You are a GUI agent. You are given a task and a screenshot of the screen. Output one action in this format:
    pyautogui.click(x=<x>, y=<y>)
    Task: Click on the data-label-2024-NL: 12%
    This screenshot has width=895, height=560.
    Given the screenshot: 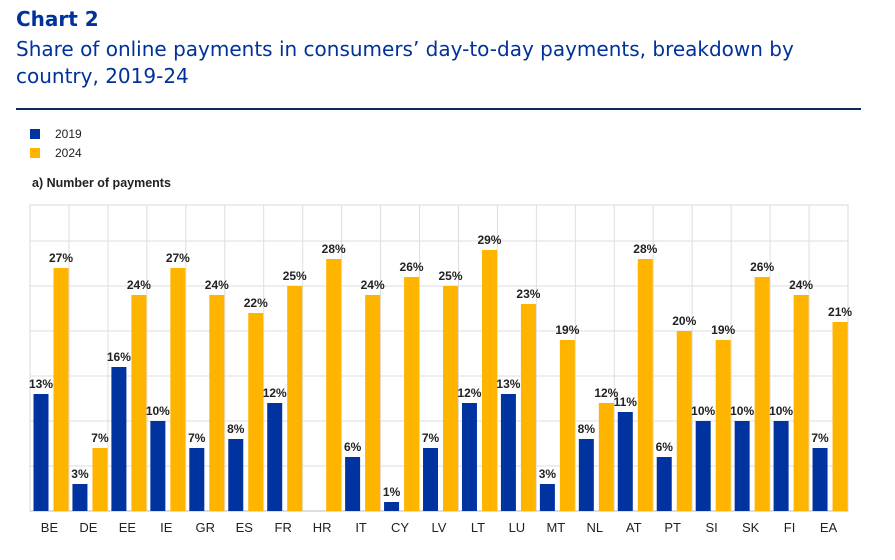 What is the action you would take?
    pyautogui.click(x=606, y=393)
    